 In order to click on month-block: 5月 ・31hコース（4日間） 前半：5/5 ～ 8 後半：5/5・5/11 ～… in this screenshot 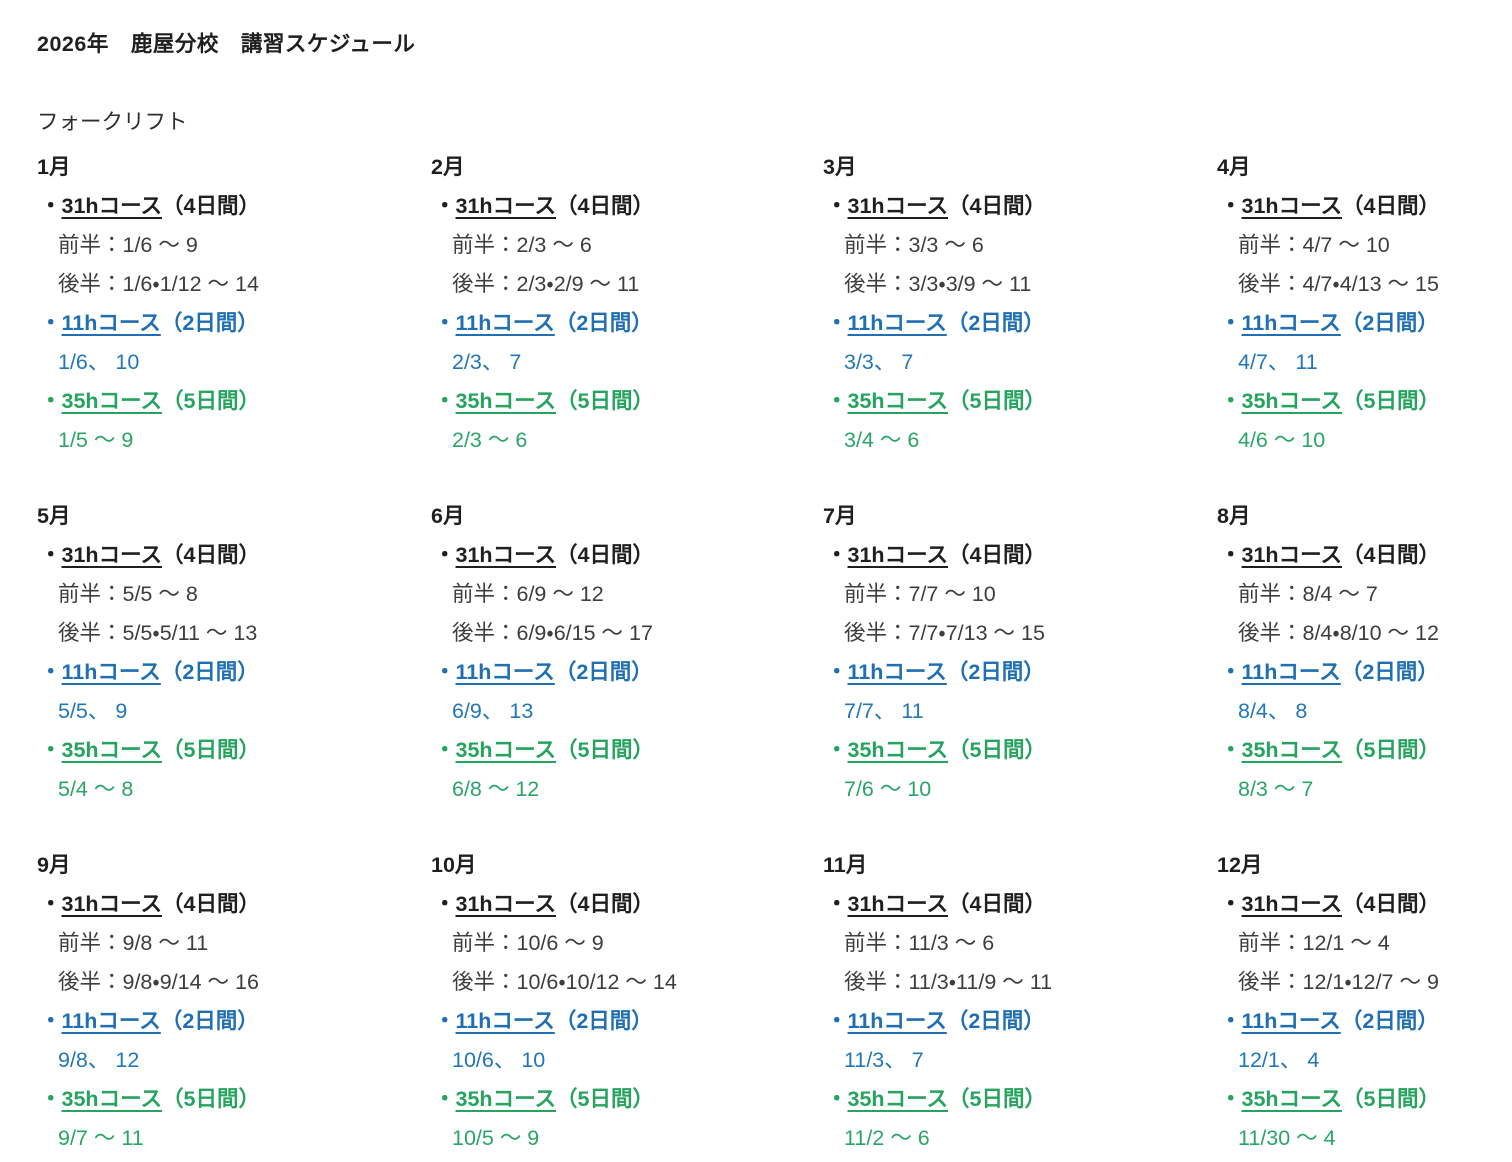, I will do `click(234, 653)`.